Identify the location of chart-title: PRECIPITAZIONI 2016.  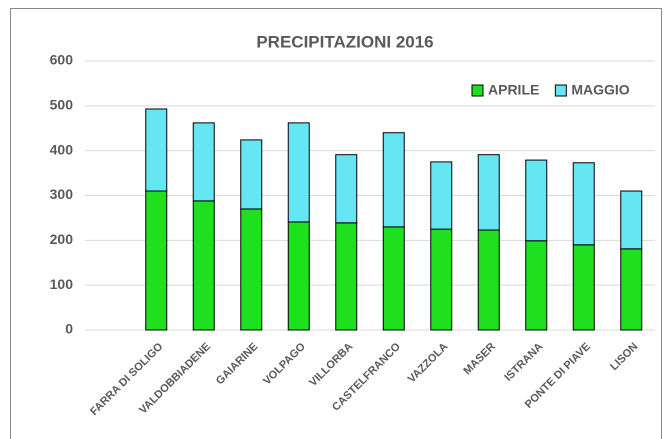
(344, 41).